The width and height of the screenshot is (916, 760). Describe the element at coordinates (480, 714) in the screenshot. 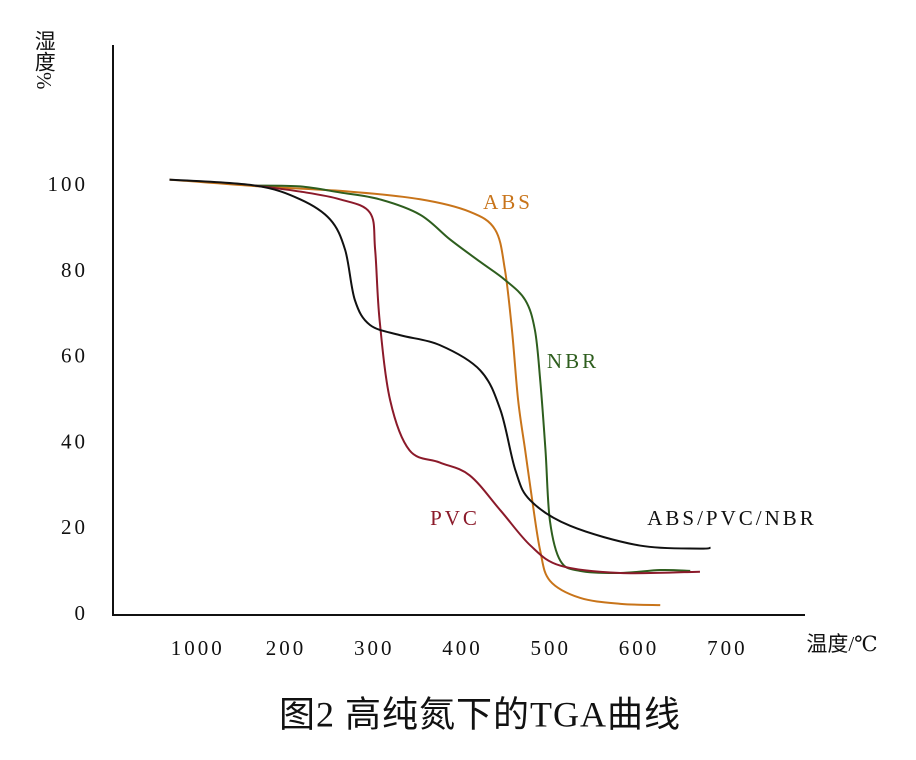

I see `chart-title: 图2 高纯氮下的TGA曲线` at that location.